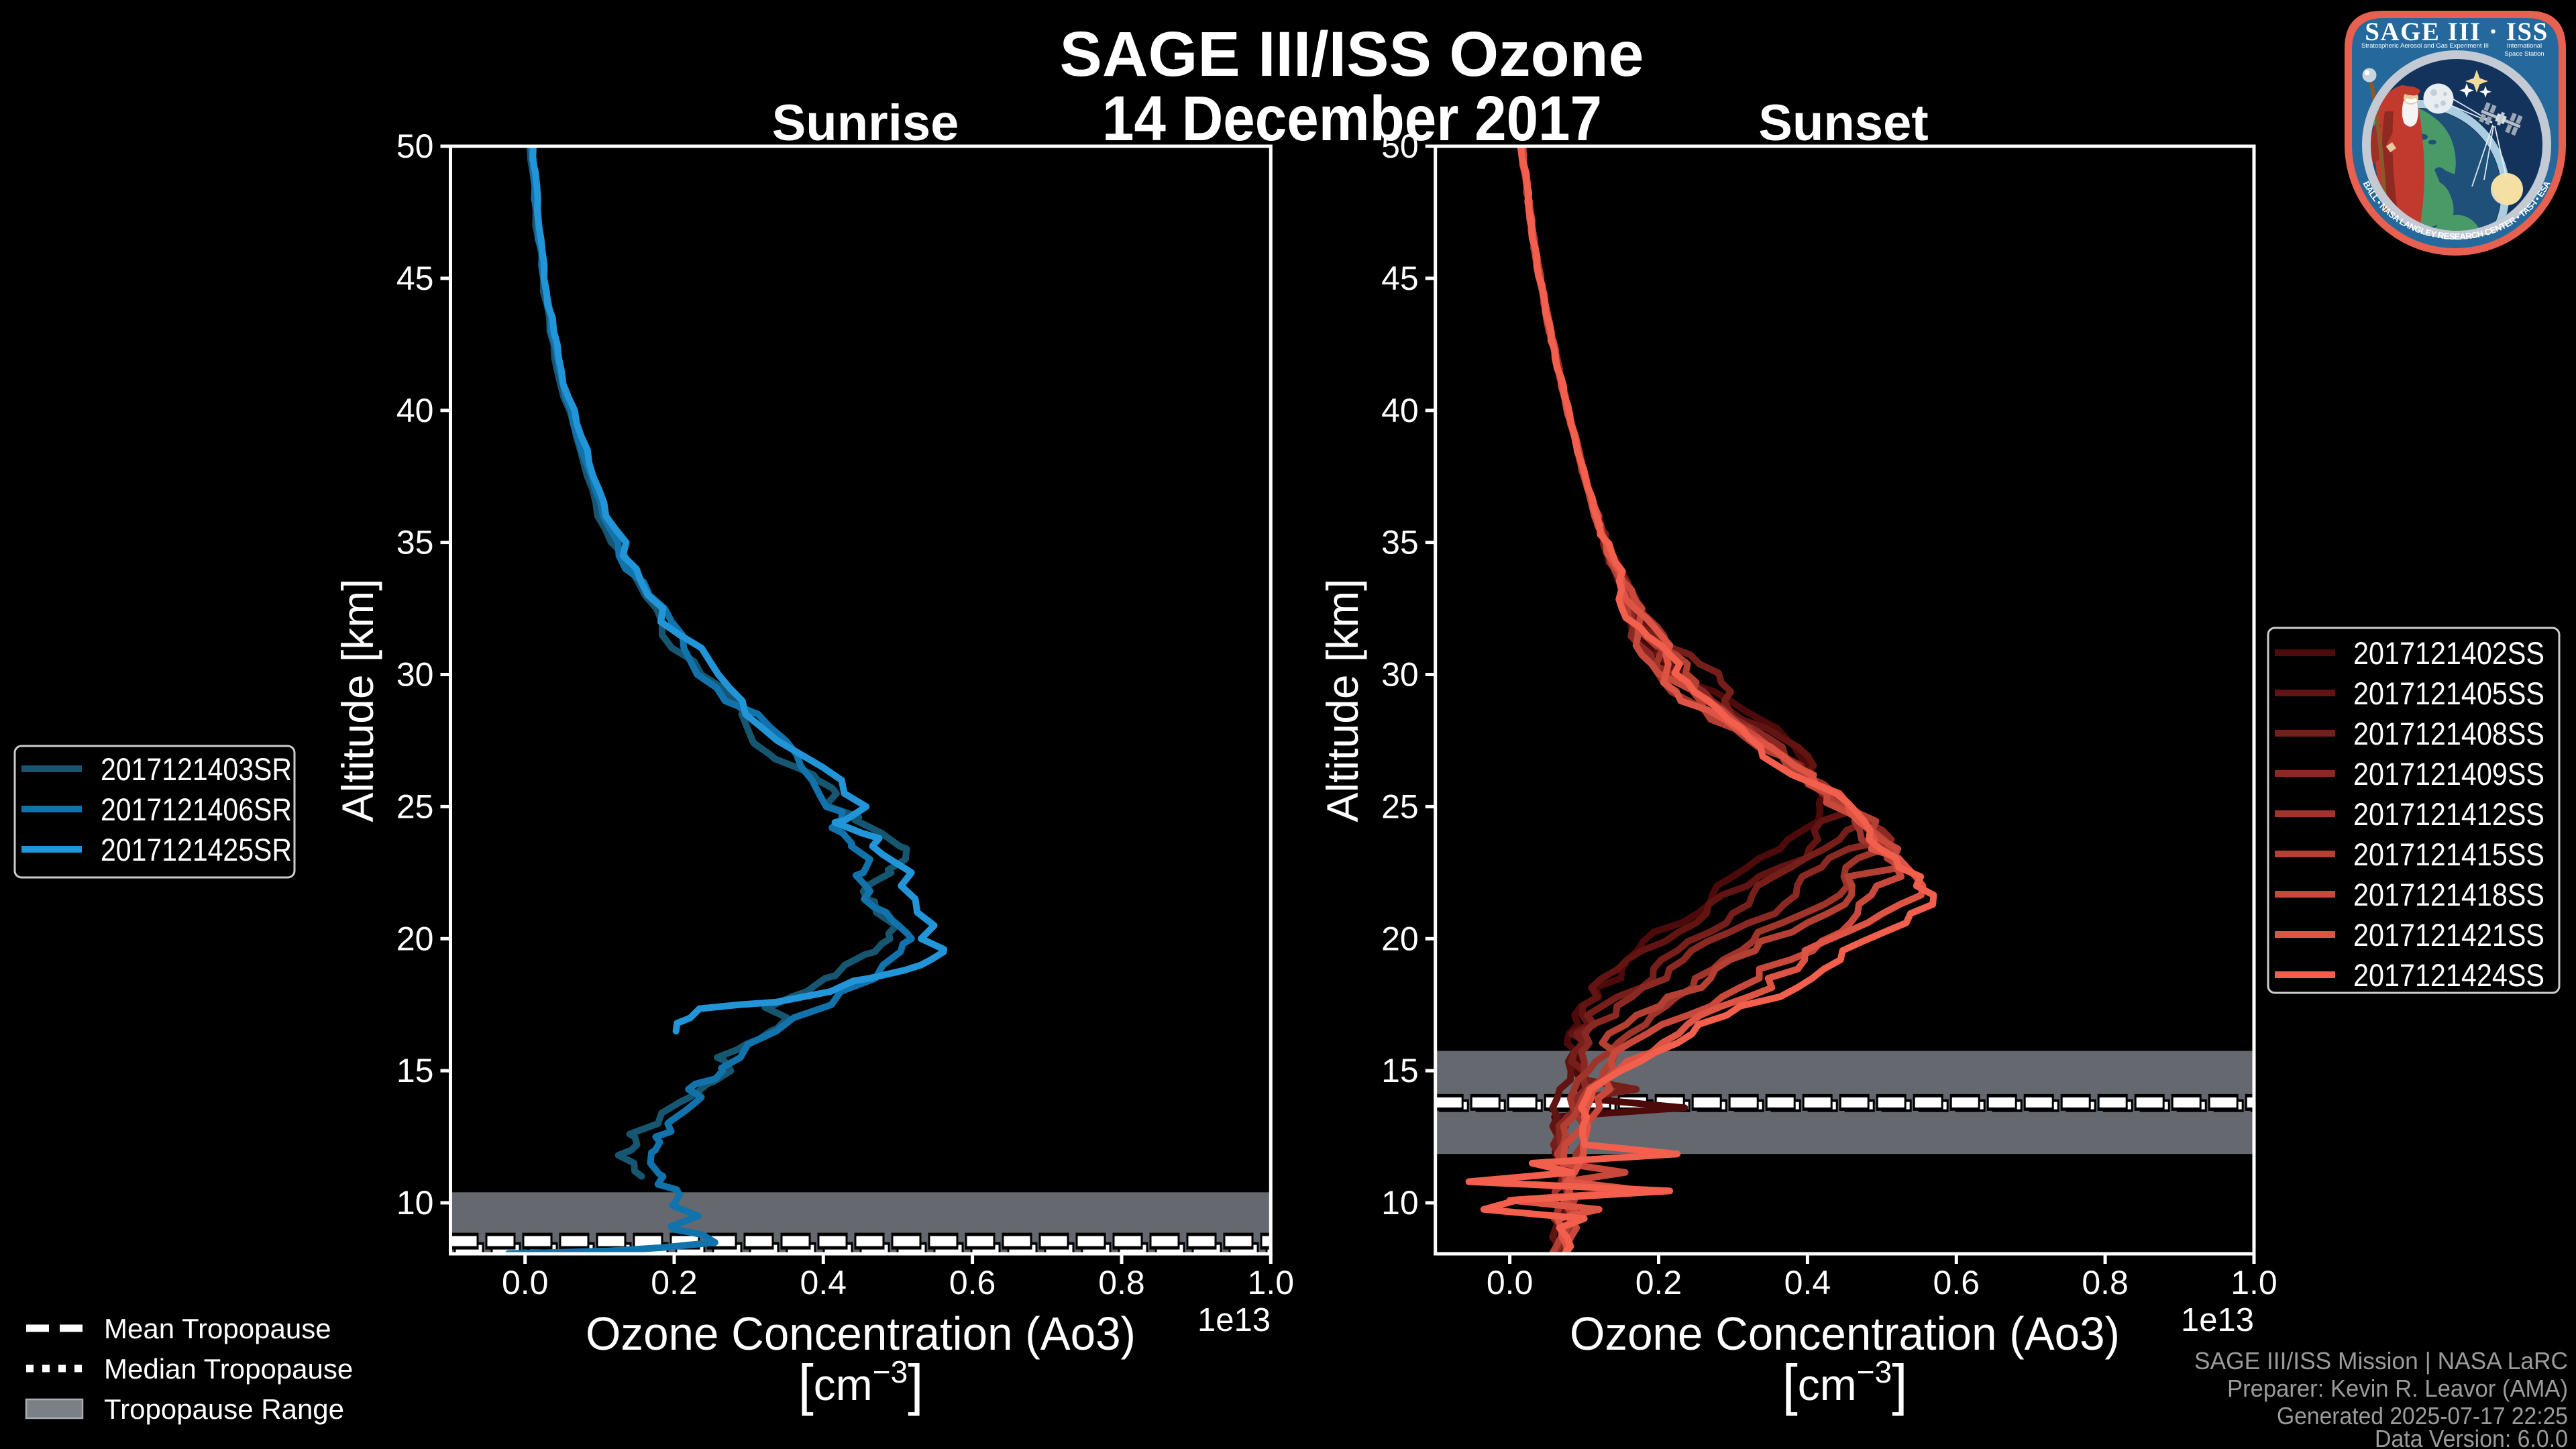  Describe the element at coordinates (2448, 935) in the screenshot. I see `svg-text: 2017121421SS` at that location.